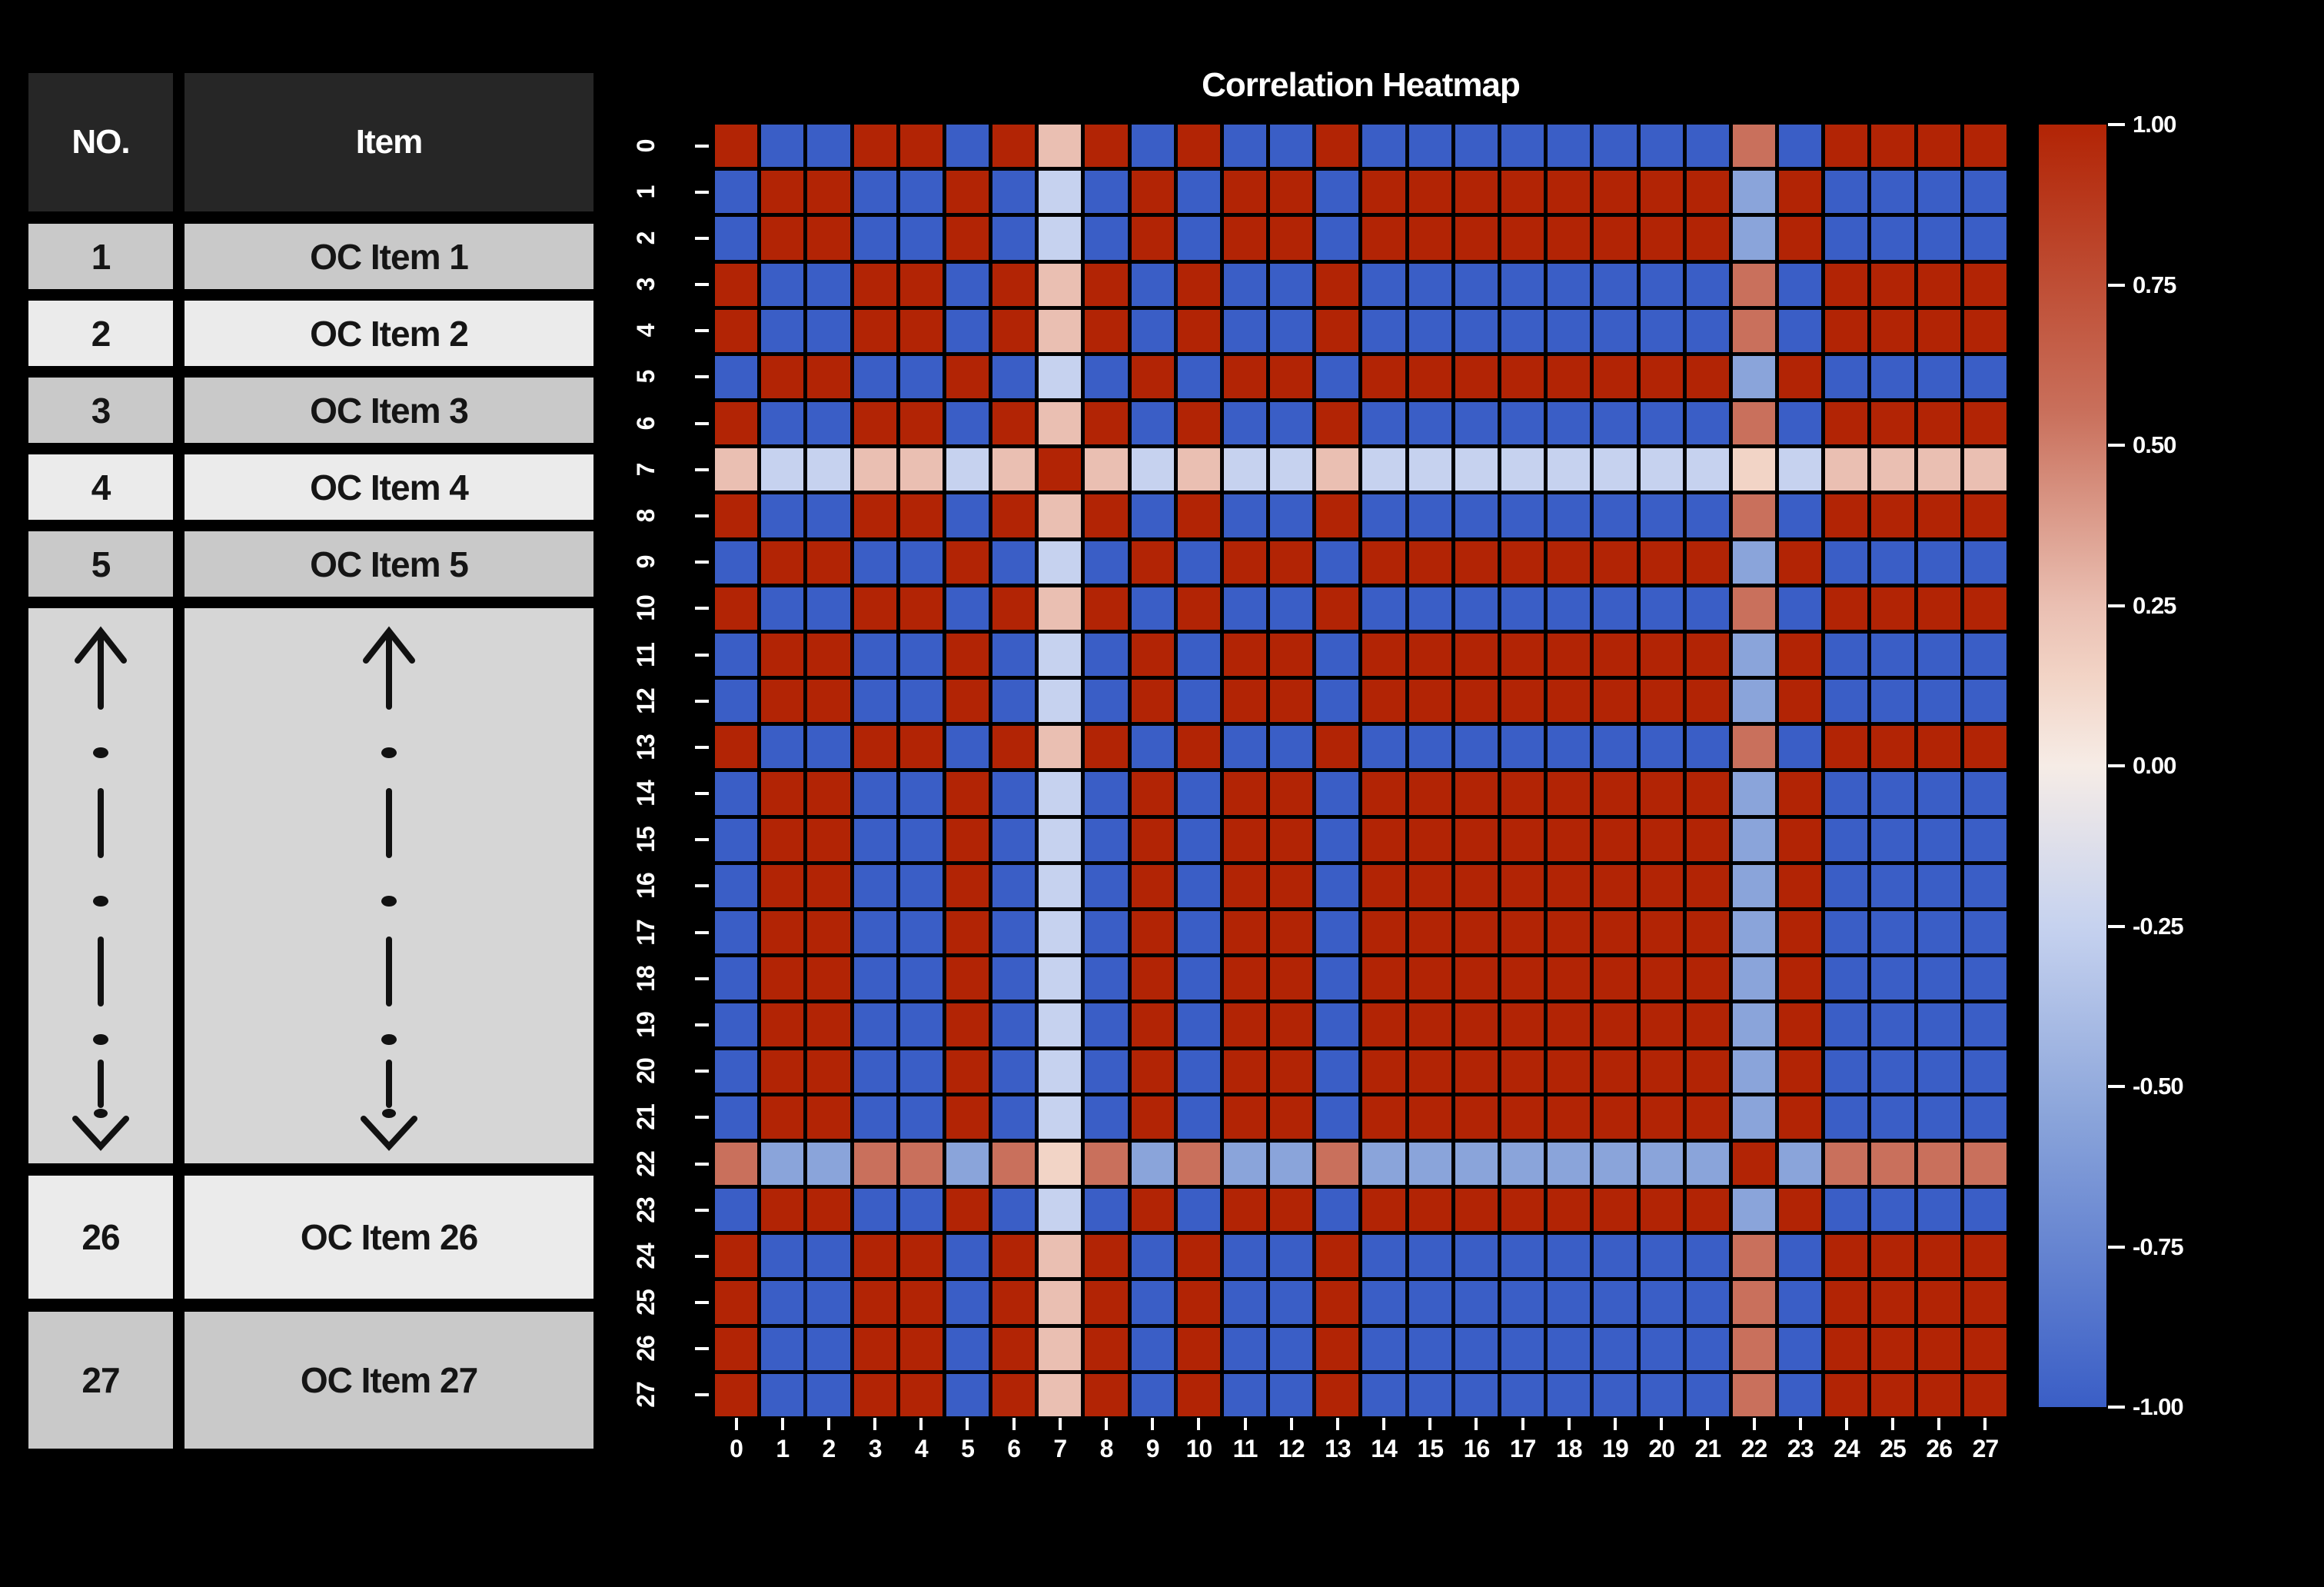 The height and width of the screenshot is (1587, 2324). What do you see at coordinates (922, 1448) in the screenshot?
I see `x-tick-label: 4` at bounding box center [922, 1448].